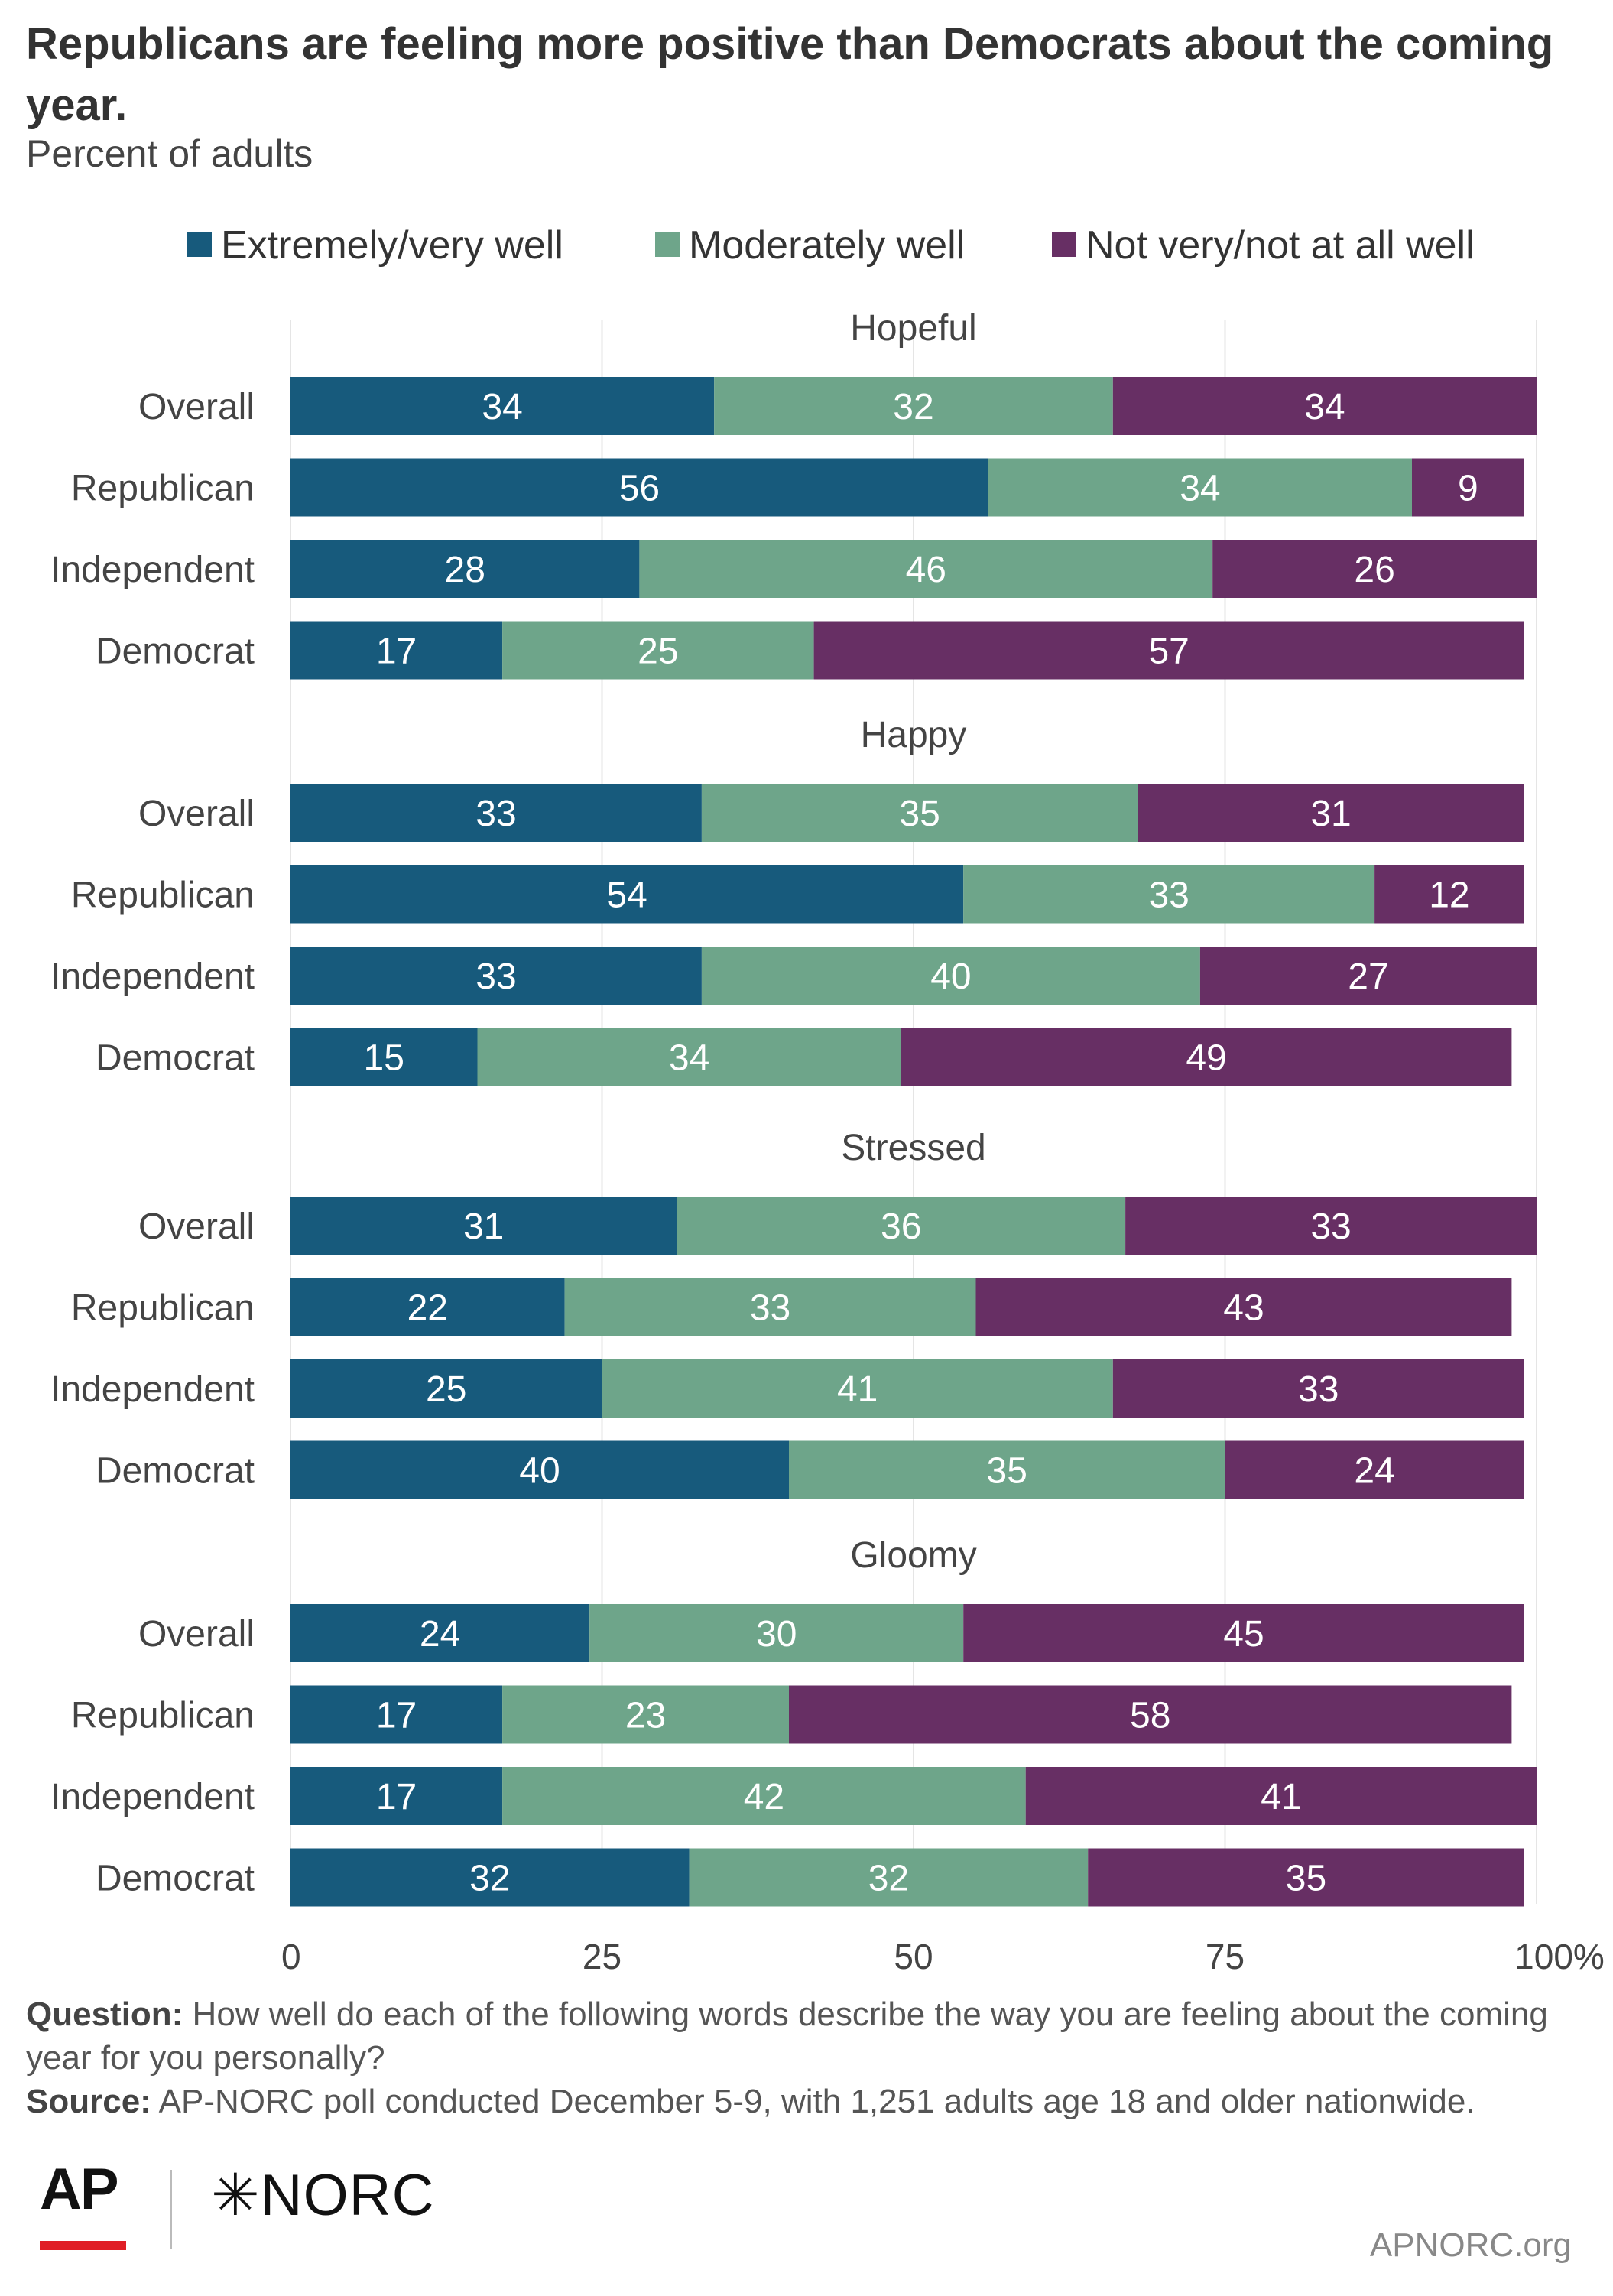 The height and width of the screenshot is (2296, 1613). I want to click on legend-swatch-moderately-well, so click(667, 244).